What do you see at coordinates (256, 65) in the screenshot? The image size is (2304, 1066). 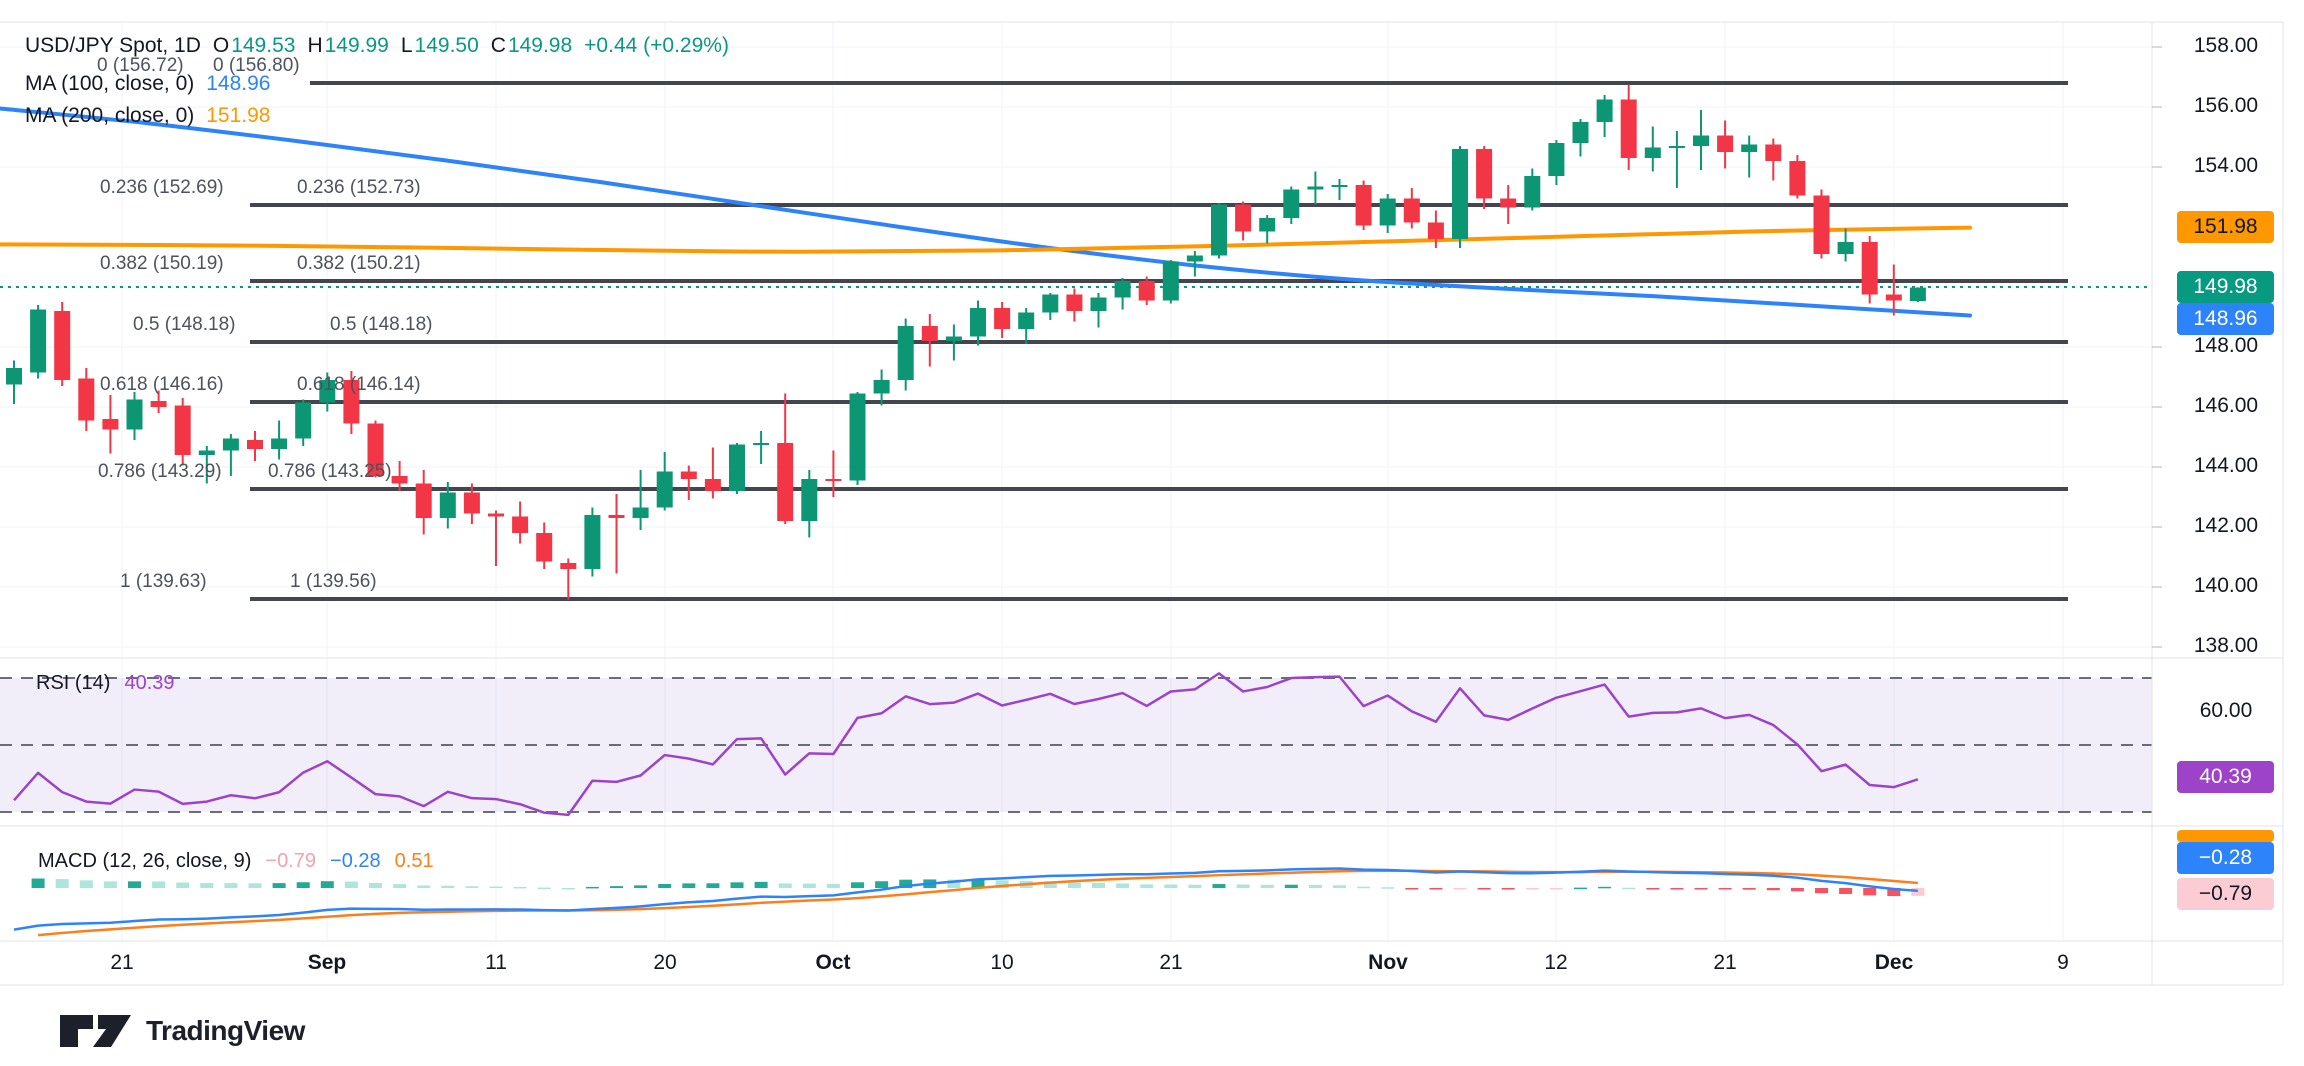 I see `fib-level-label: 0 (156.80)` at bounding box center [256, 65].